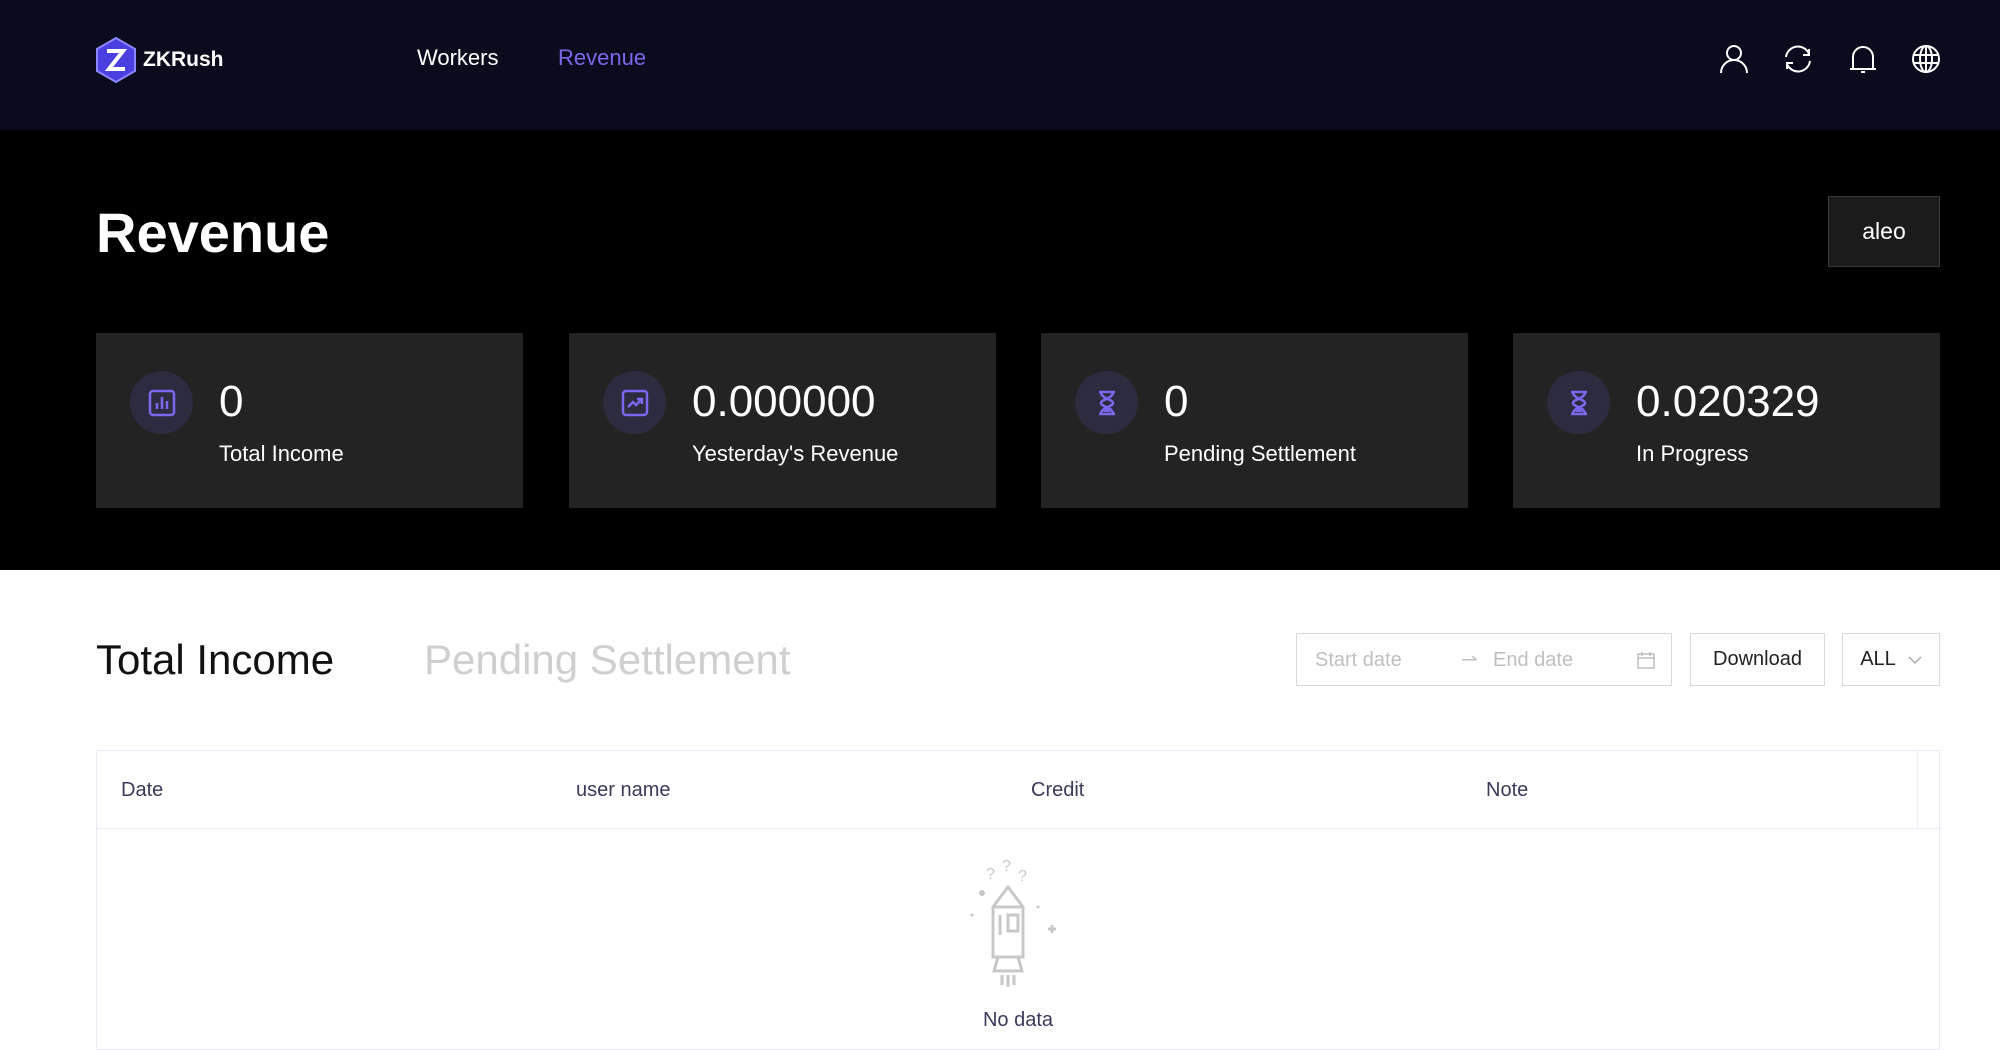 The image size is (2000, 1050). I want to click on nav-workers: Workers, so click(458, 57).